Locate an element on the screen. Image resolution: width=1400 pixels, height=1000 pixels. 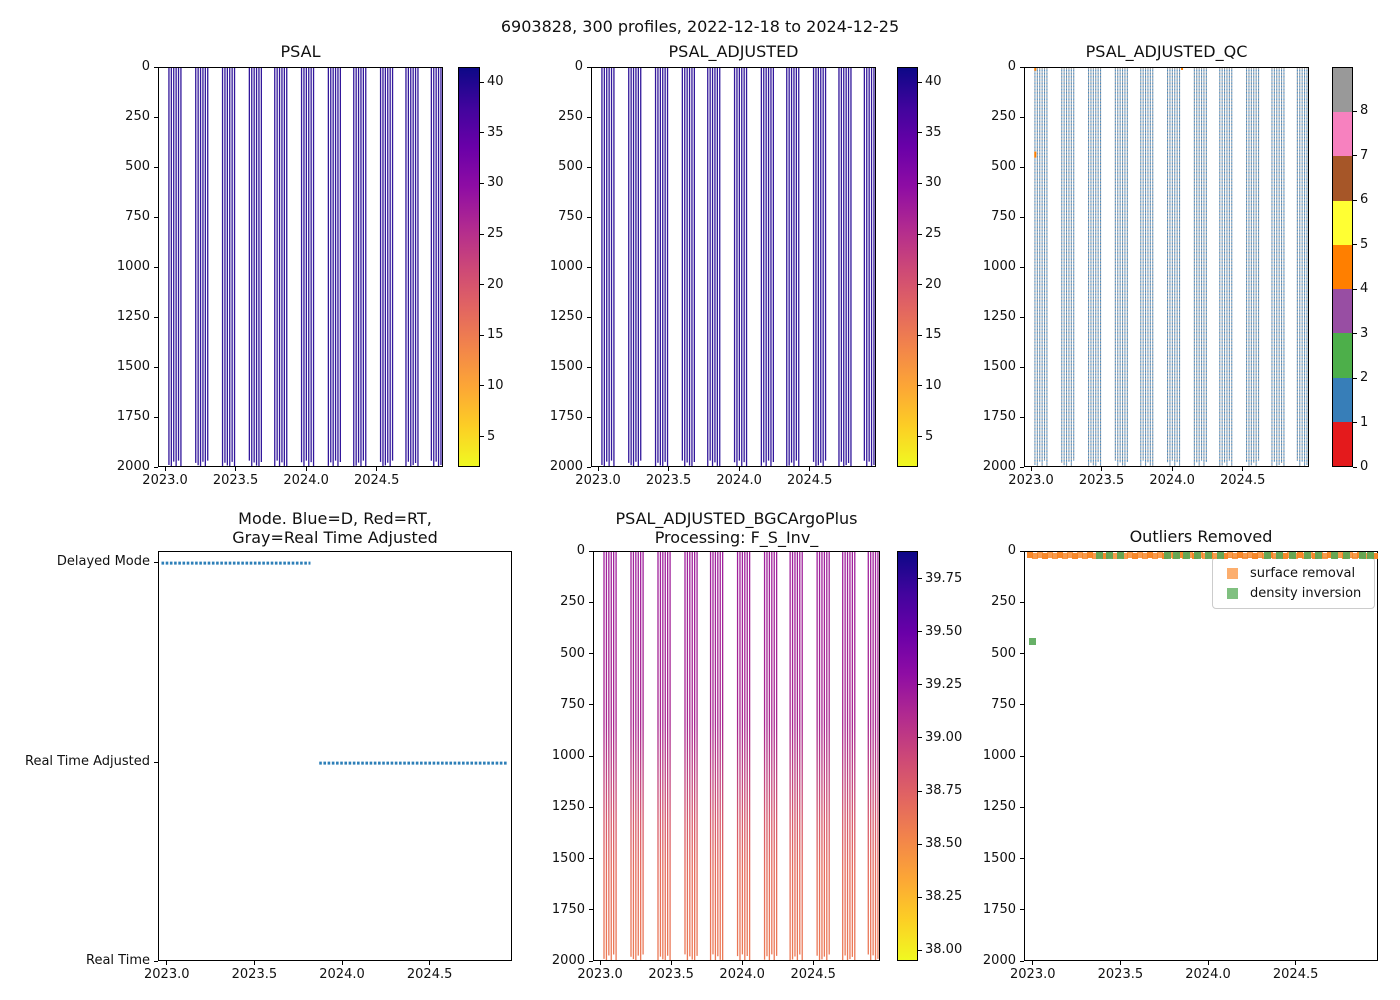
colorbar-tick-label: 30 is located at coordinates (933, 183).